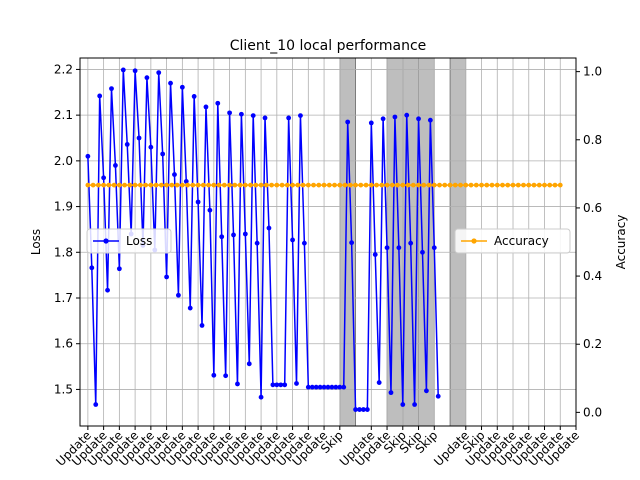 This screenshot has height=480, width=640. I want to click on y-left-tick-label: 2.1, so click(63, 115).